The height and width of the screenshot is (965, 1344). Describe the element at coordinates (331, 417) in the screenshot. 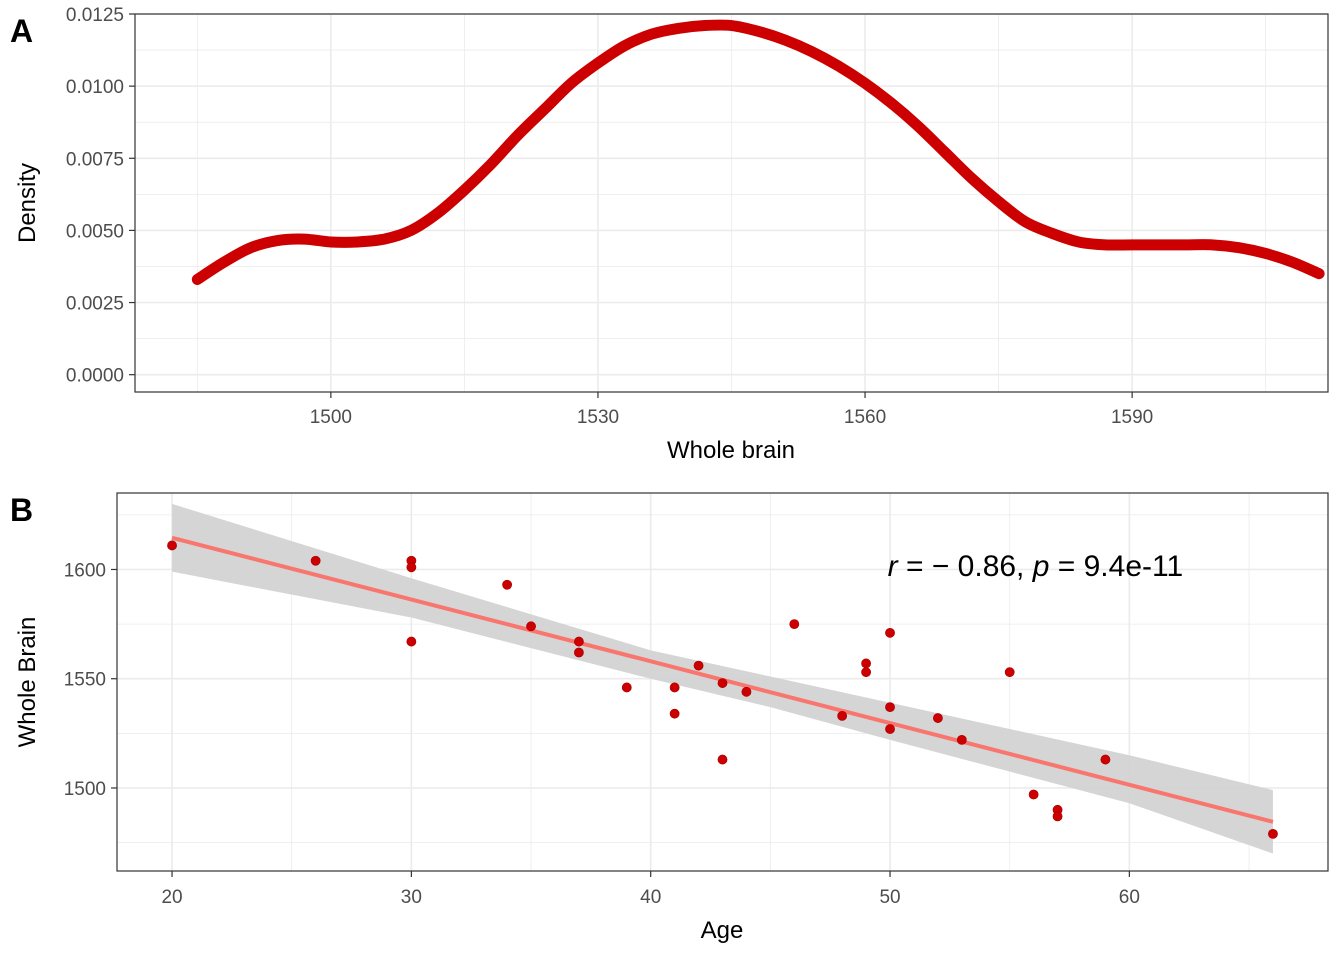

I see `density-x-tick-label: 1500` at that location.